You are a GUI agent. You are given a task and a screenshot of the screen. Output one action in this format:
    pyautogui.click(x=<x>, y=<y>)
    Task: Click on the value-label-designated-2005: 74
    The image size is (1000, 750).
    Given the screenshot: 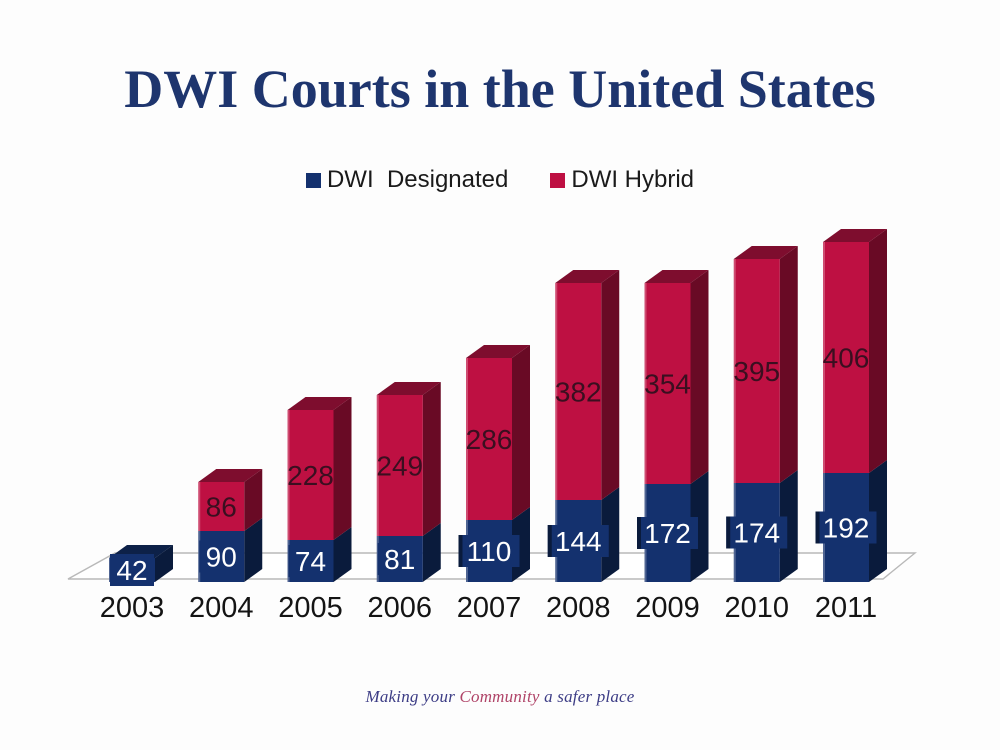 What is the action you would take?
    pyautogui.click(x=310, y=561)
    